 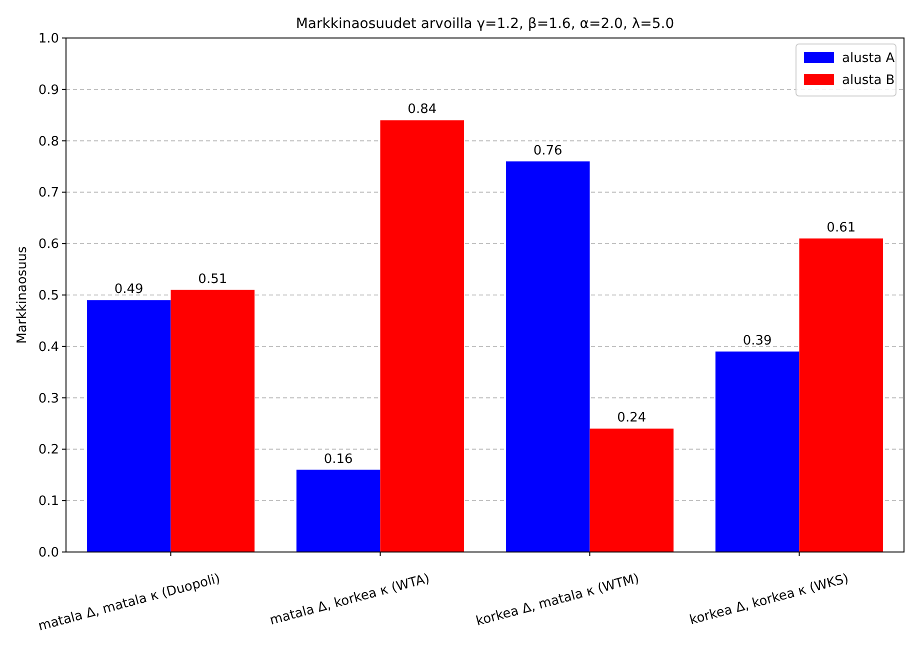 I want to click on data-label: 0.76, so click(x=547, y=150).